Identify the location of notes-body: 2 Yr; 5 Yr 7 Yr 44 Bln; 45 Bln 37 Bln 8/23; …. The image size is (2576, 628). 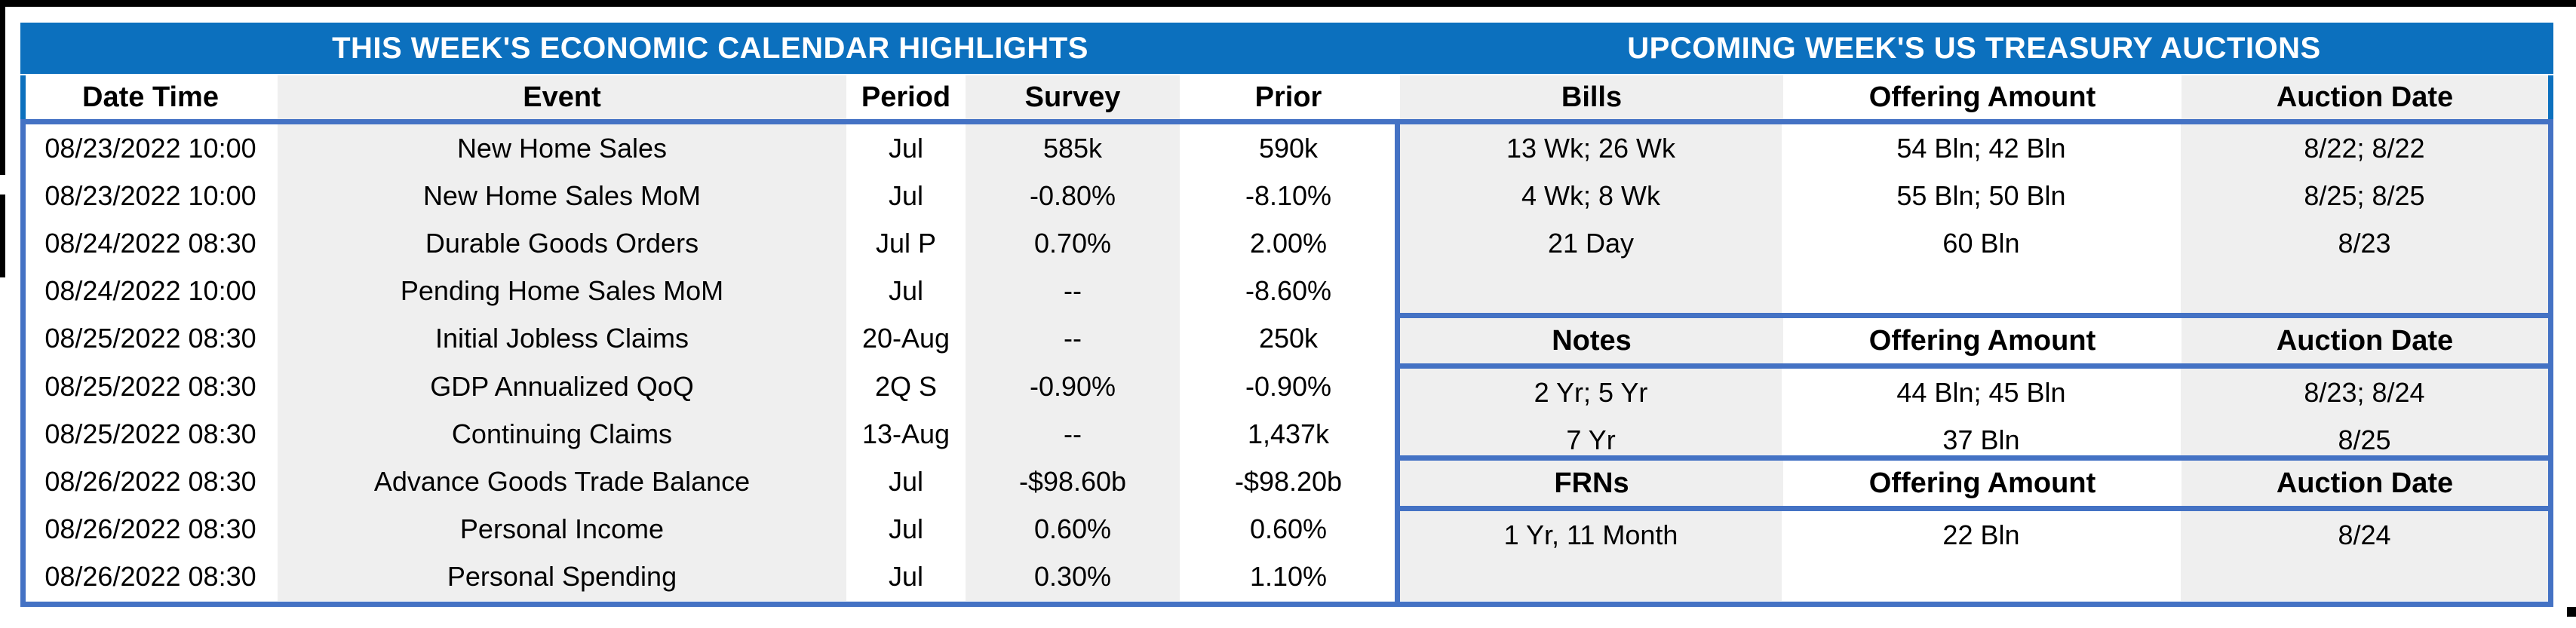
(1974, 412).